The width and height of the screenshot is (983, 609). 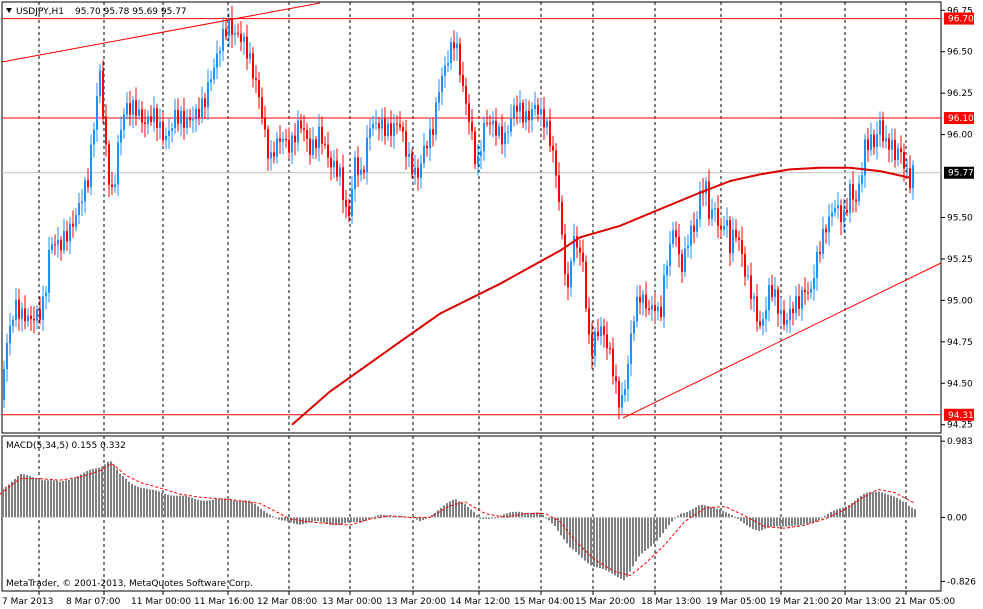 What do you see at coordinates (959, 172) in the screenshot?
I see `current-price-tag` at bounding box center [959, 172].